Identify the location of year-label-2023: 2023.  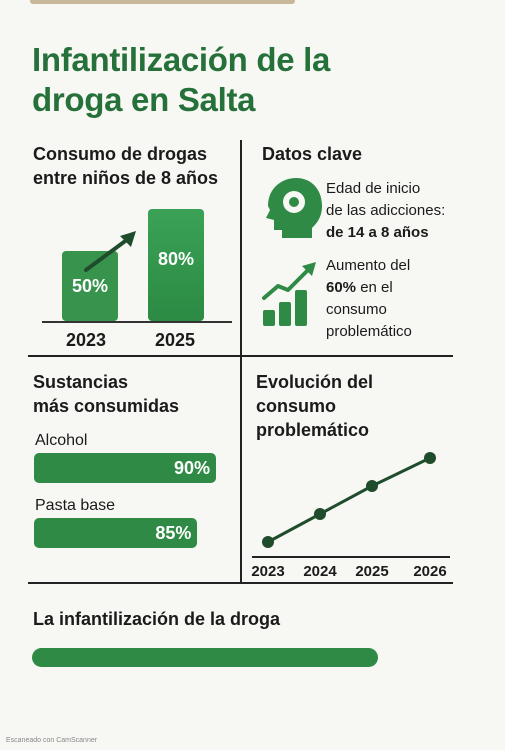
(86, 340).